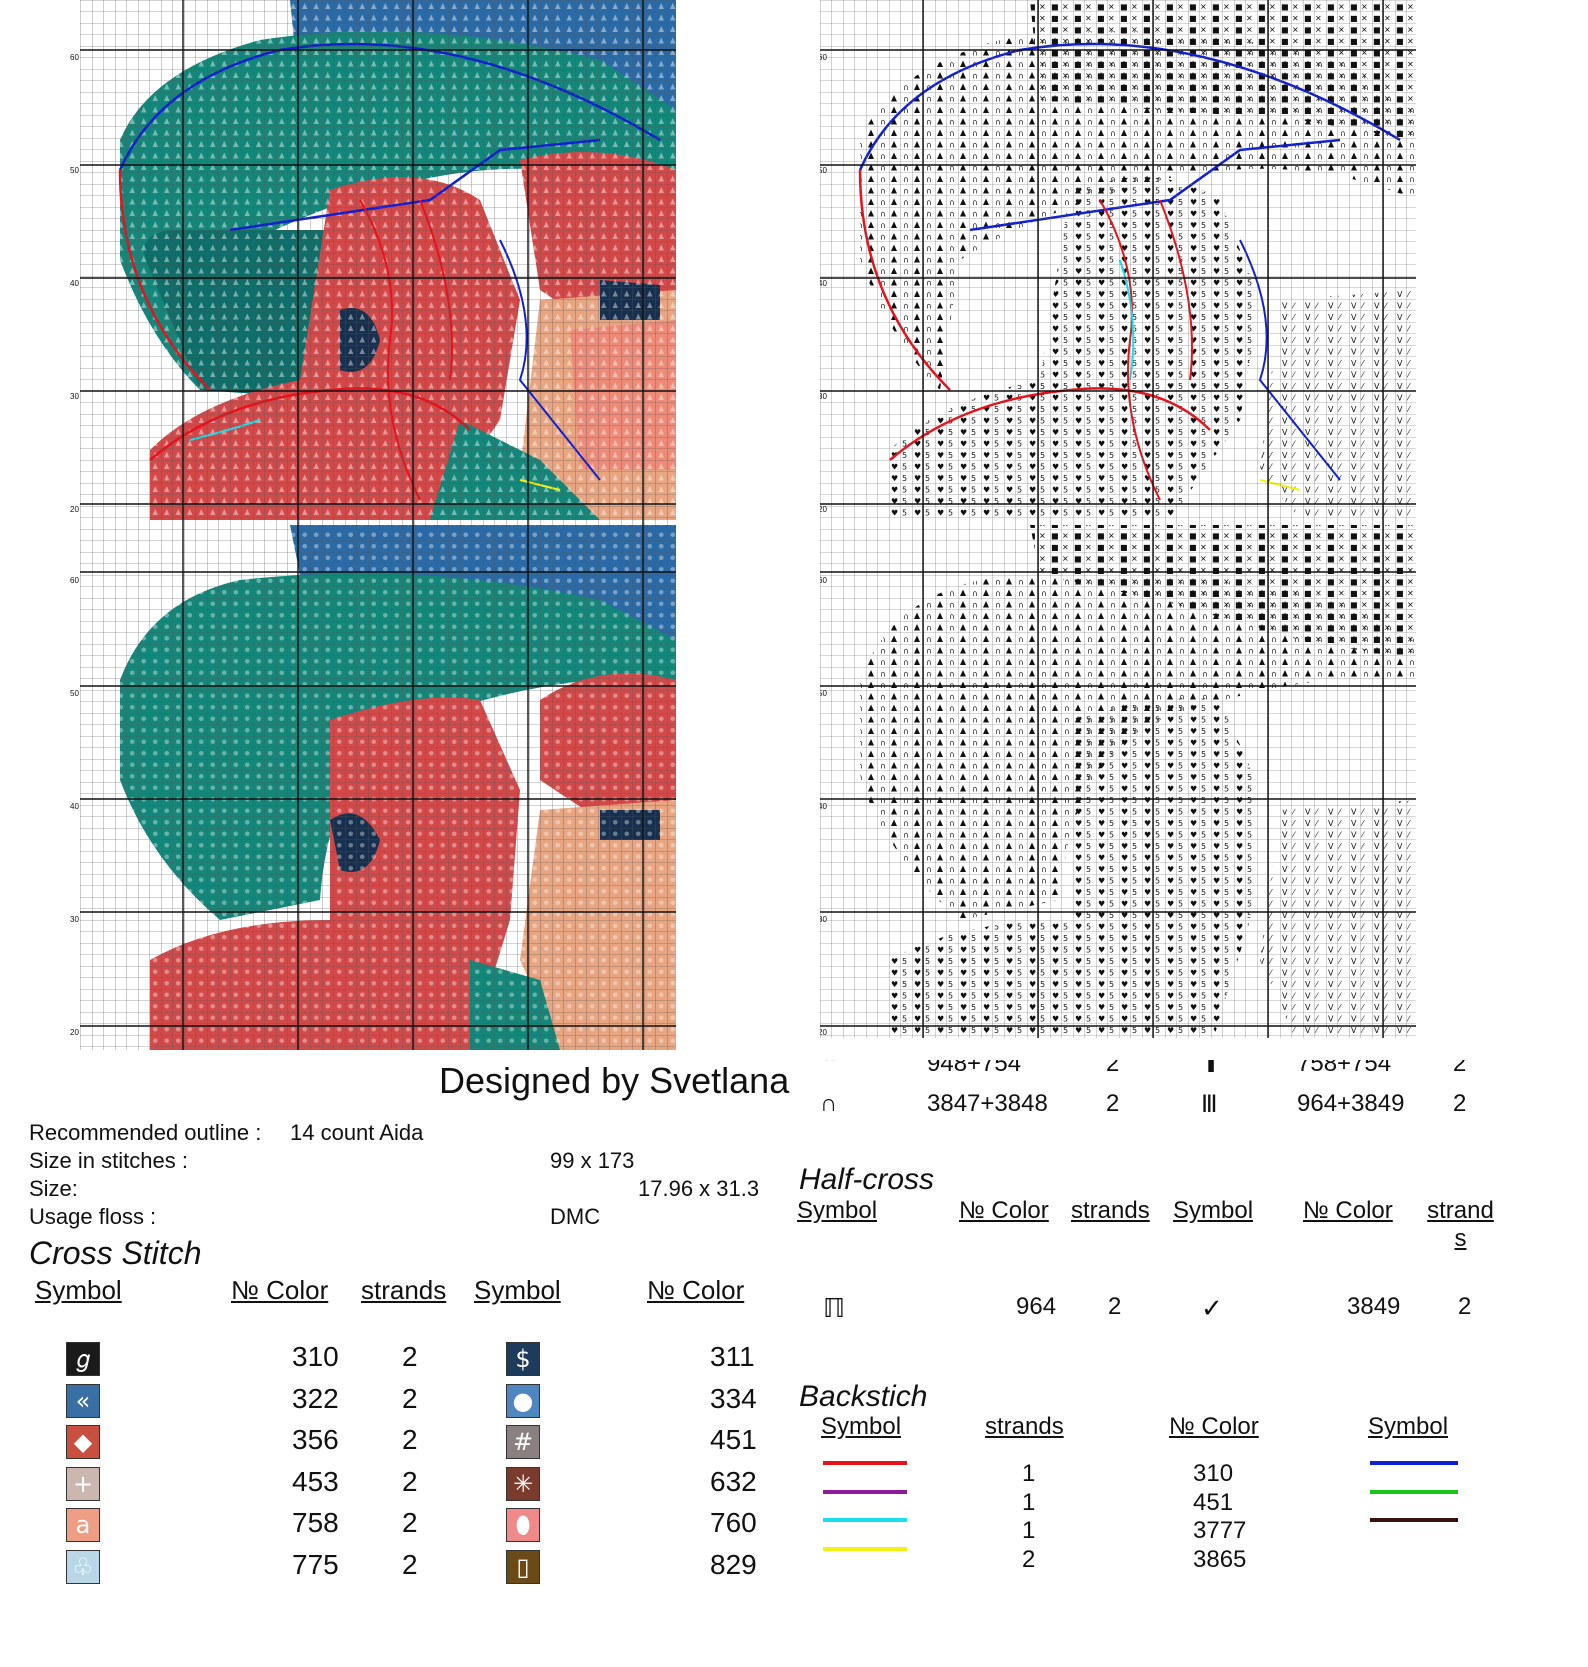 This screenshot has width=1588, height=1667. What do you see at coordinates (823, 283) in the screenshot?
I see `right-chart-row-label-top: 40` at bounding box center [823, 283].